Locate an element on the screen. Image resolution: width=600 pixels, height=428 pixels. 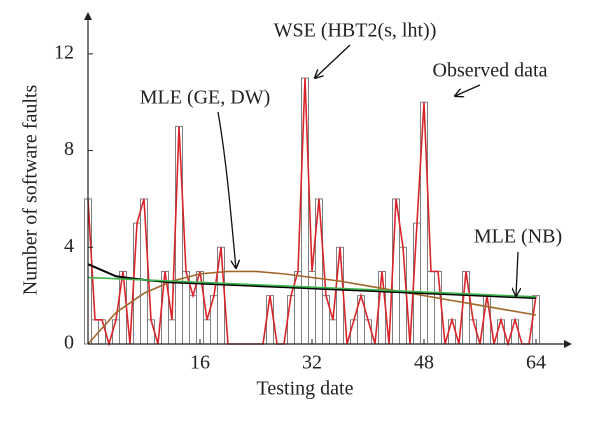
y-tick-label: 4 is located at coordinates (69, 246).